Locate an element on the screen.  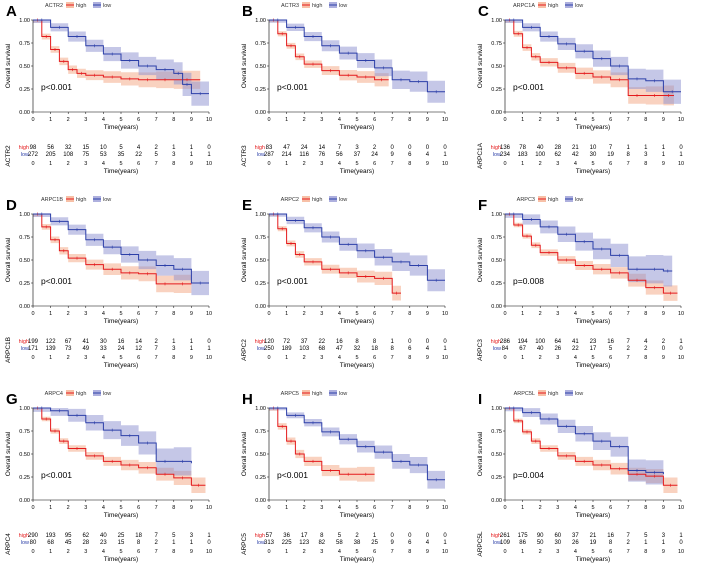
x-tick-label: 3 is located at coordinates (557, 314).